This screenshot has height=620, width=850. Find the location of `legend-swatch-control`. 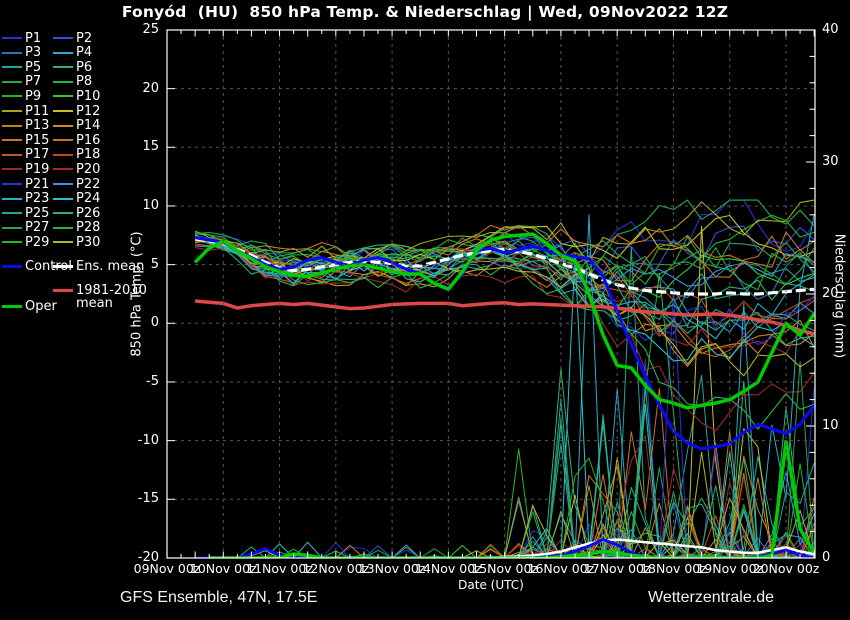

legend-swatch-control is located at coordinates (12, 266).